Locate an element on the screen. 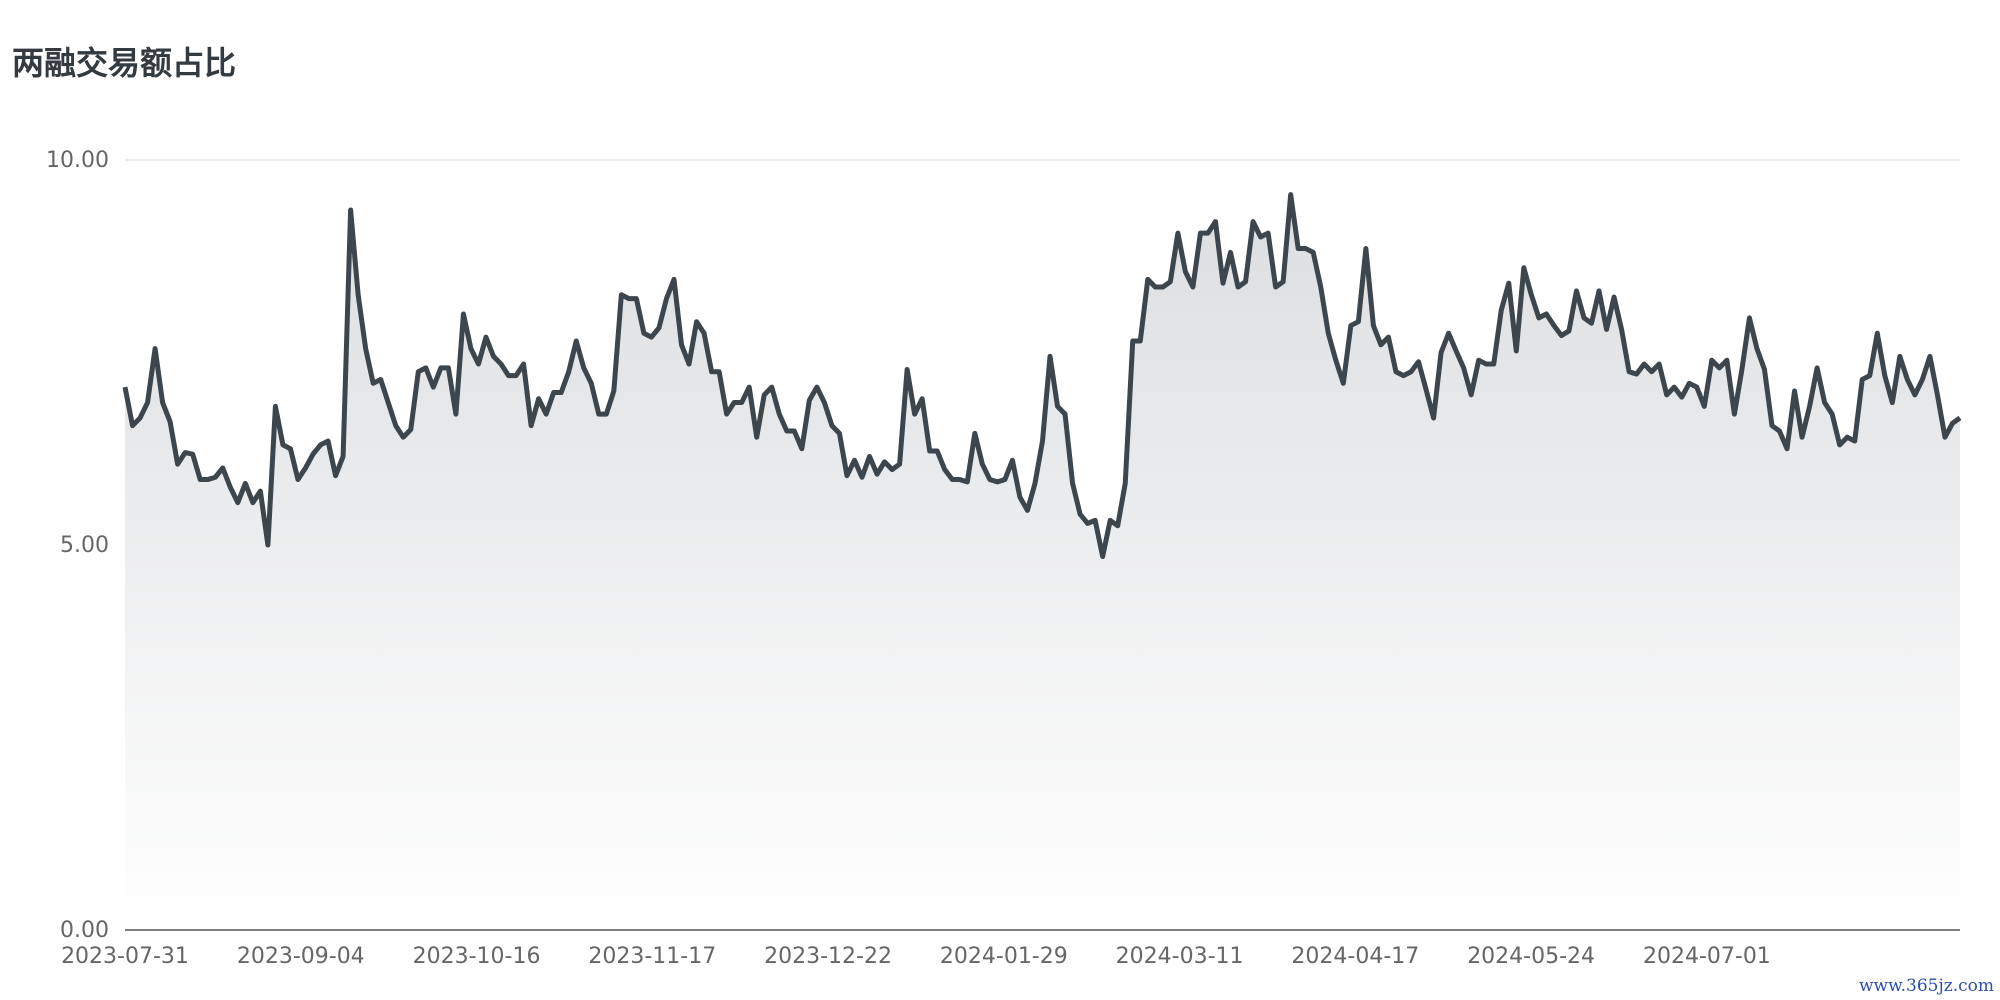  x-tick-label: 2023-12-22 is located at coordinates (828, 956).